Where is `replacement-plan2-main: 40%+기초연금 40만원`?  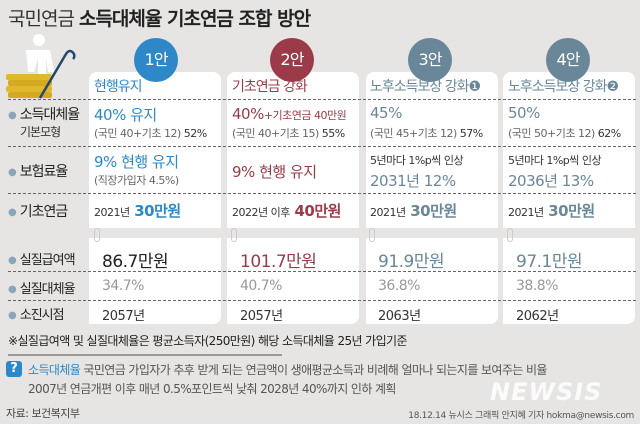 replacement-plan2-main: 40%+기초연금 40만원 is located at coordinates (289, 114).